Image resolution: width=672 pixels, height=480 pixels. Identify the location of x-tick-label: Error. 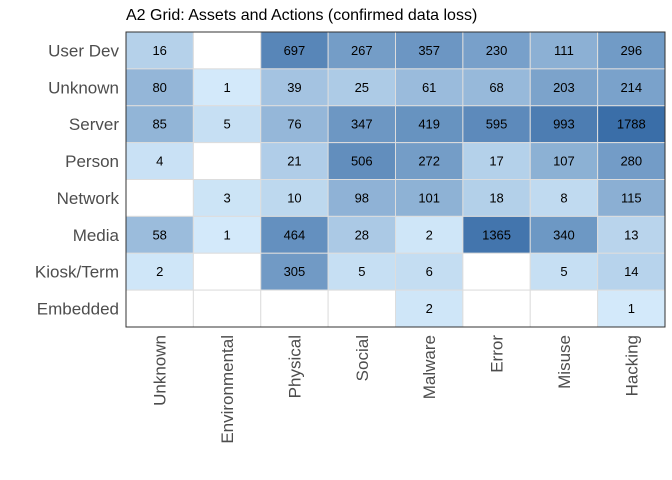
(497, 354).